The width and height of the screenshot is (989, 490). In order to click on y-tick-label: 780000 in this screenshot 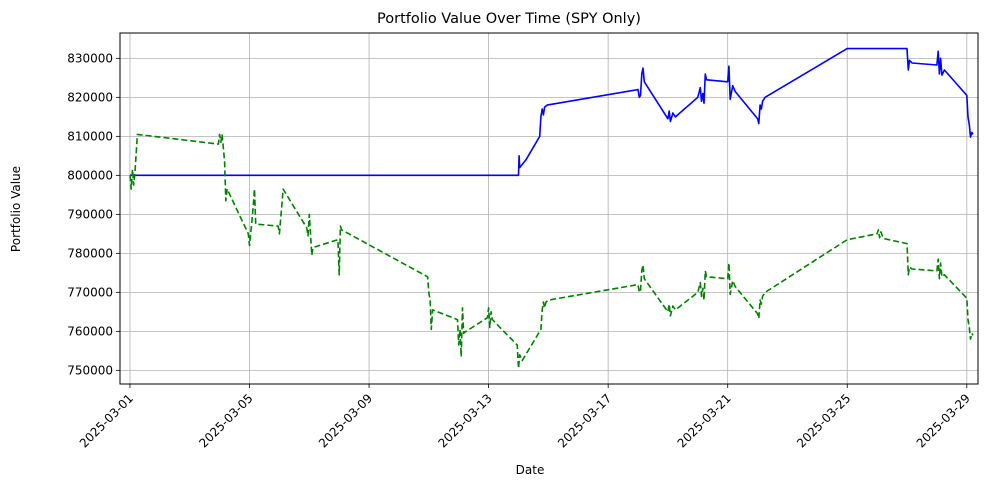, I will do `click(90, 253)`.